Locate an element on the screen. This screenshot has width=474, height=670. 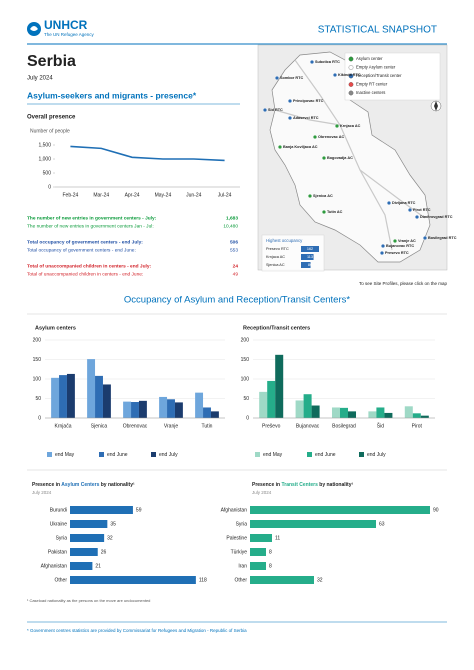
occupancy-value: 113 is located at coordinates (310, 257).